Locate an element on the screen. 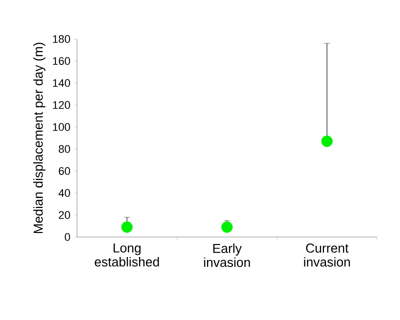  x-tick-label: Long established is located at coordinates (126, 255).